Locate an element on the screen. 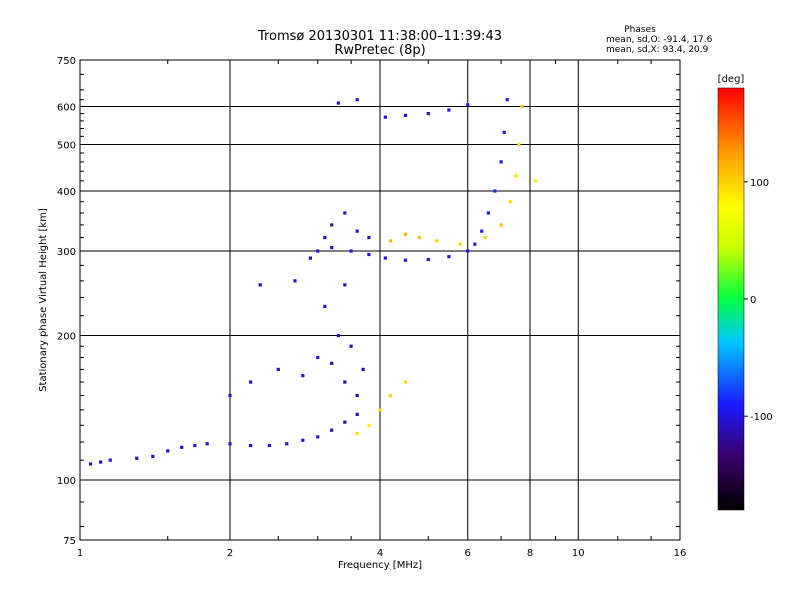  y-axis-label: Stationary phase Virtual Height [km] is located at coordinates (43, 300).